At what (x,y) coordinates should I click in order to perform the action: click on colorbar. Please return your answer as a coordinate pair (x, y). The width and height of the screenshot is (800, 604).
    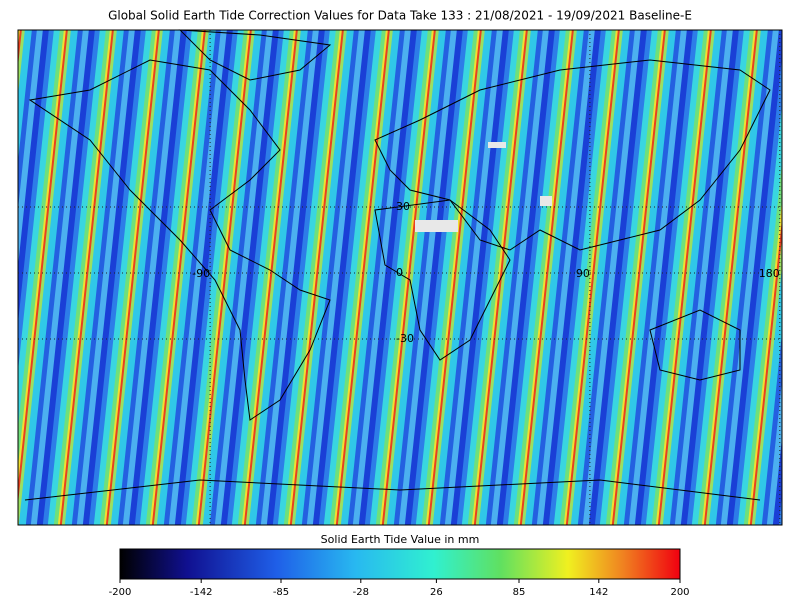
    Looking at the image, I should click on (400, 564).